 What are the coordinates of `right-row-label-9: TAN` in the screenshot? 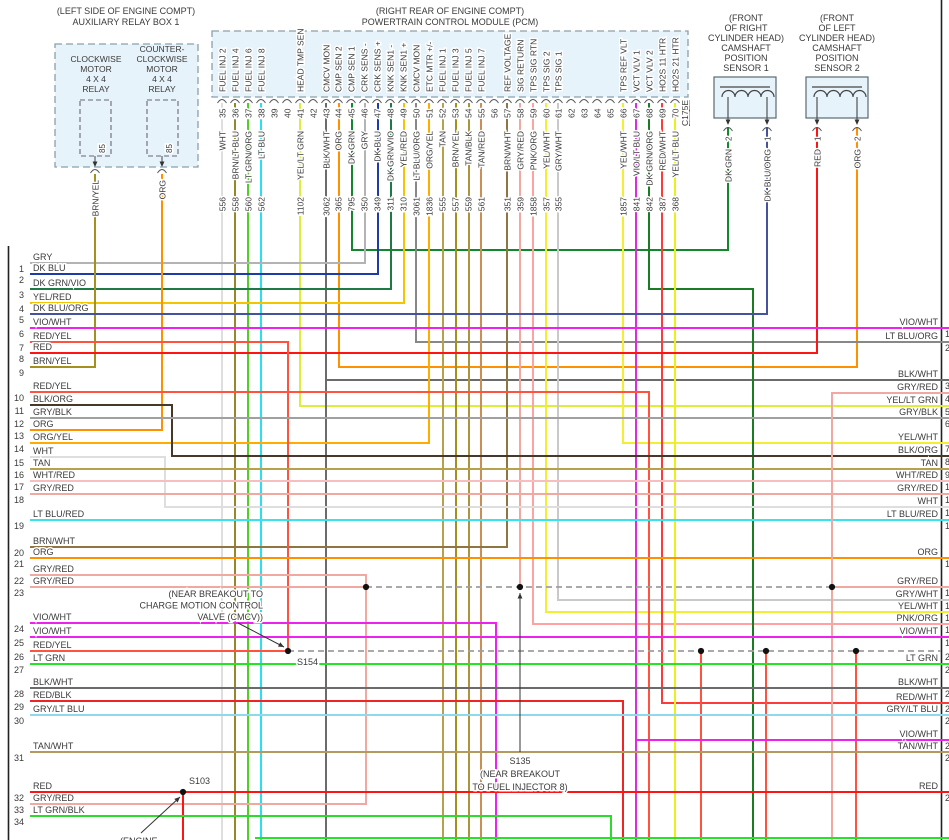 It's located at (929, 463).